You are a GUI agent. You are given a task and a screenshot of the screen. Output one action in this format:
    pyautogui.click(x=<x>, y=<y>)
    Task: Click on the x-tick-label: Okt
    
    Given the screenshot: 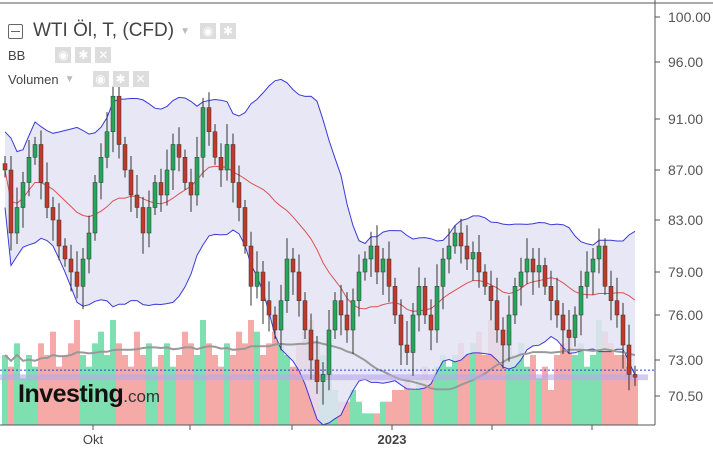 What is the action you would take?
    pyautogui.click(x=93, y=439)
    